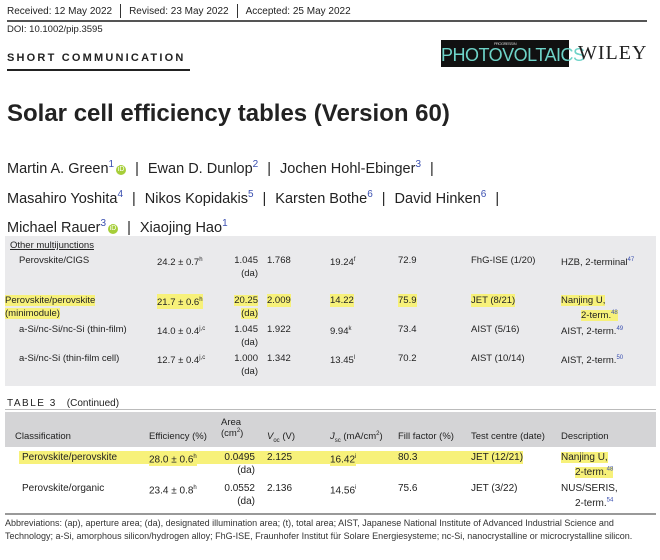  What do you see at coordinates (203, 168) in the screenshot?
I see `author: Ewan D. Dunlop2` at bounding box center [203, 168].